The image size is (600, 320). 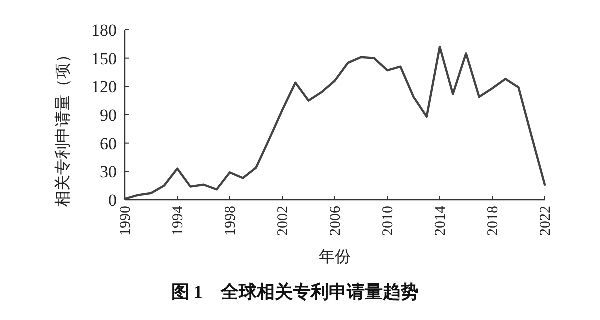 What do you see at coordinates (494, 221) in the screenshot?
I see `x-tick-label: 2018` at bounding box center [494, 221].